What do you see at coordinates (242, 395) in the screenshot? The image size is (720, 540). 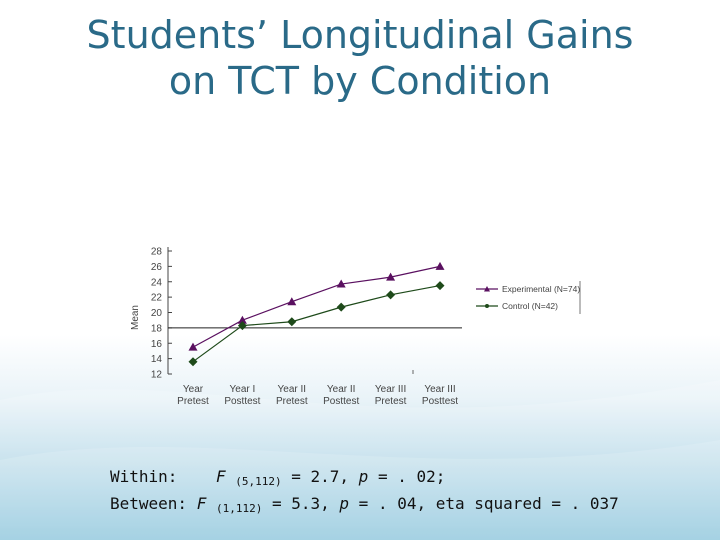 I see `x-tick-label: Year I Posttest` at bounding box center [242, 395].